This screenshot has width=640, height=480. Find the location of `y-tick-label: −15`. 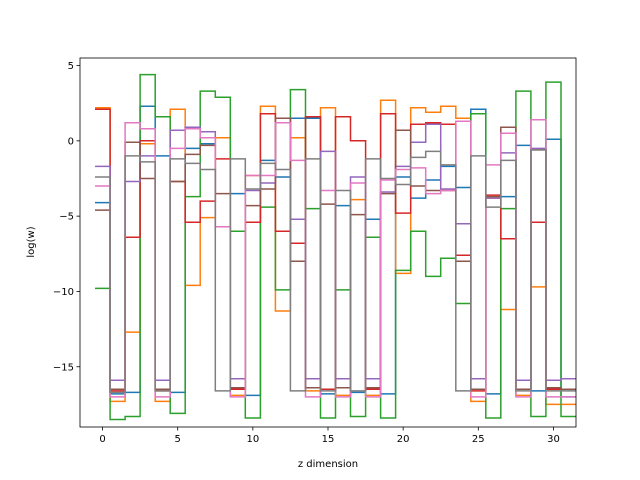

y-tick-label: −15 is located at coordinates (63, 367).